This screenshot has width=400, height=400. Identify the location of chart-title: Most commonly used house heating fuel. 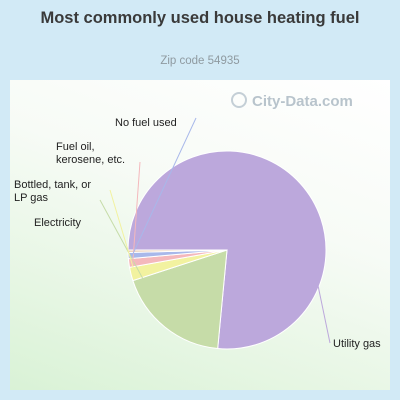
(200, 18).